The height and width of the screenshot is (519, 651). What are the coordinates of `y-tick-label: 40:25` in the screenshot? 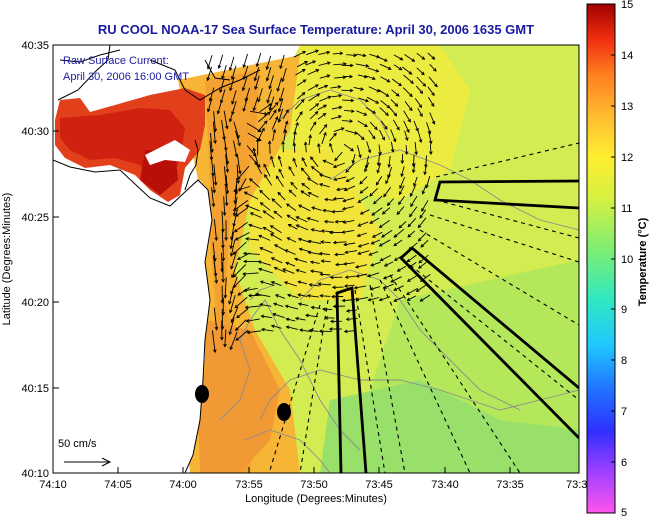 It's located at (35, 218).